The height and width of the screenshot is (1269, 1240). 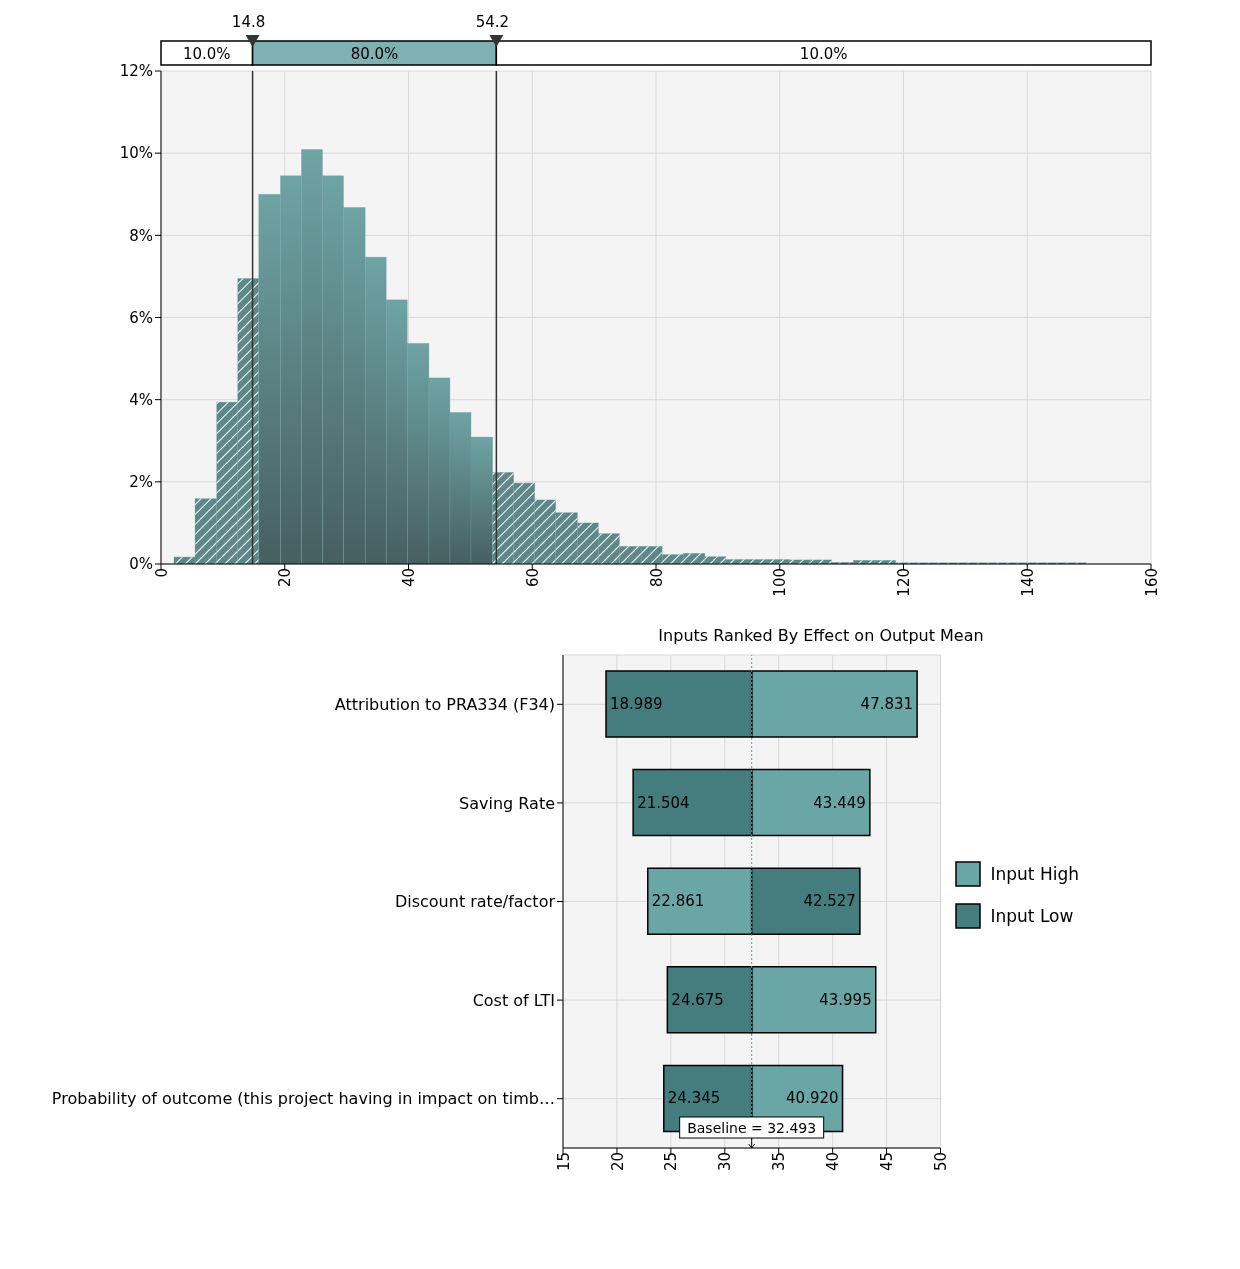 I want to click on y-tick-label: 6%, so click(x=141, y=317).